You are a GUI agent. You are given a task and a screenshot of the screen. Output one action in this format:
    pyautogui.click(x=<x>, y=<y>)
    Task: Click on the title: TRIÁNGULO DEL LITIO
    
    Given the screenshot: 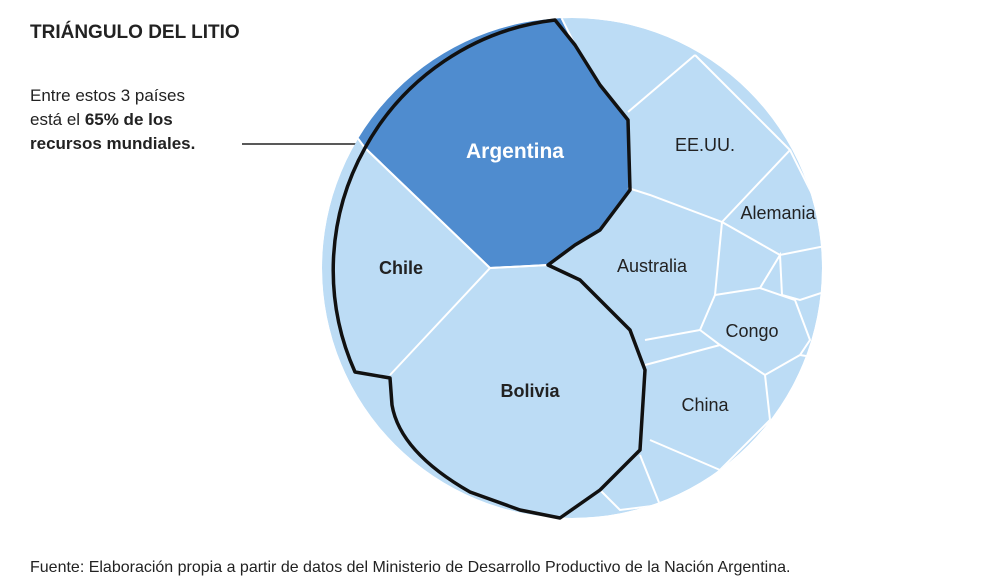 What is the action you would take?
    pyautogui.click(x=135, y=32)
    